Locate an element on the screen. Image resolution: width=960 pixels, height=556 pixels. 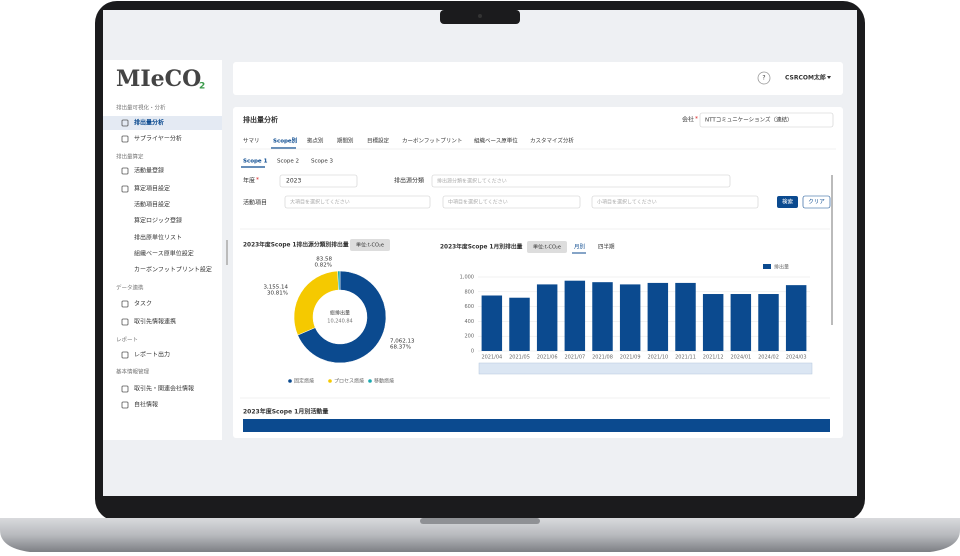
scope-tab: Scope 2 is located at coordinates (288, 162).